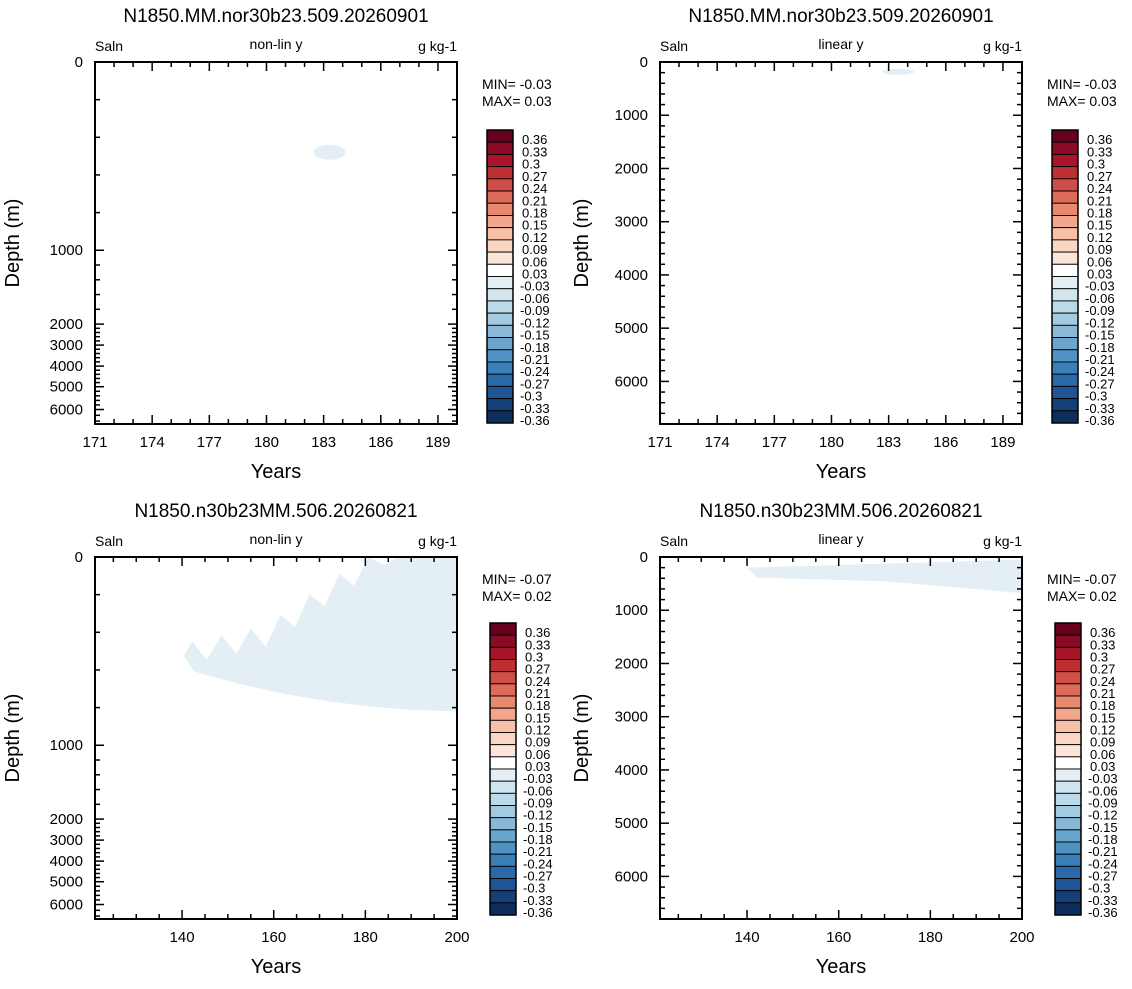  Describe the element at coordinates (582, 243) in the screenshot. I see `y-axis-label: Depth (m)` at that location.